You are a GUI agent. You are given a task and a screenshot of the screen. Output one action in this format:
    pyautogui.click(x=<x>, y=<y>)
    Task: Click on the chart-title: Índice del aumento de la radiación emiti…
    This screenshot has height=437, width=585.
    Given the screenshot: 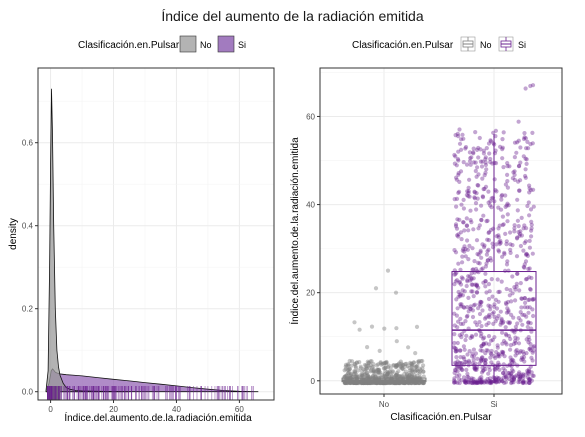 What is the action you would take?
    pyautogui.click(x=292, y=16)
    